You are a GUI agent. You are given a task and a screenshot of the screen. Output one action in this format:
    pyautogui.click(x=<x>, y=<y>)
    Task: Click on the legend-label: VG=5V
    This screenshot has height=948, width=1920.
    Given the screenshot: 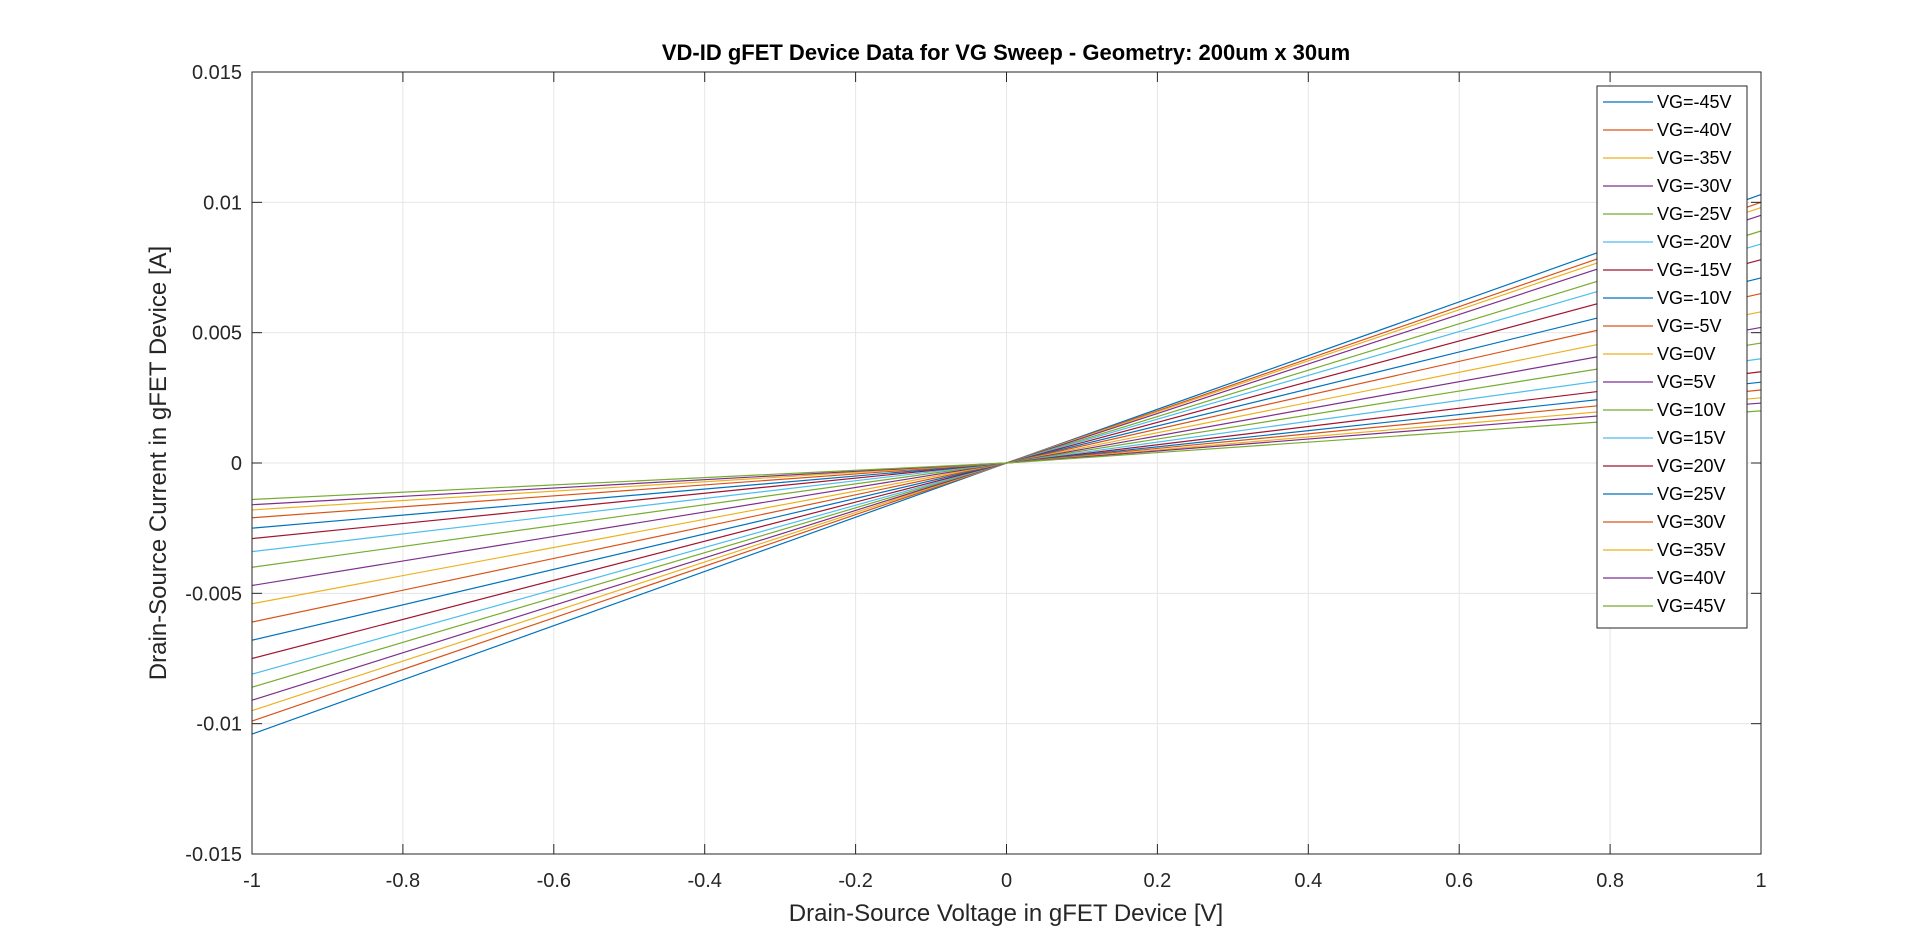 What is the action you would take?
    pyautogui.click(x=1686, y=382)
    